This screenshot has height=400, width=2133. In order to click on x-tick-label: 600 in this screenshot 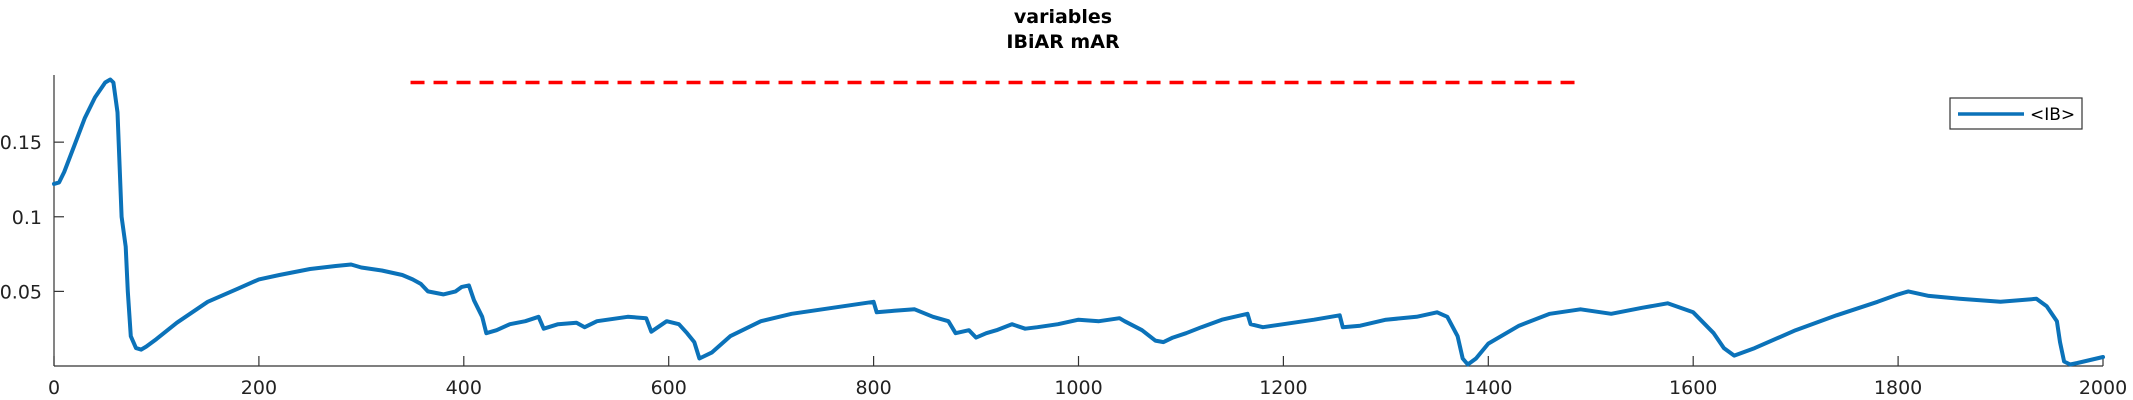, I will do `click(669, 388)`.